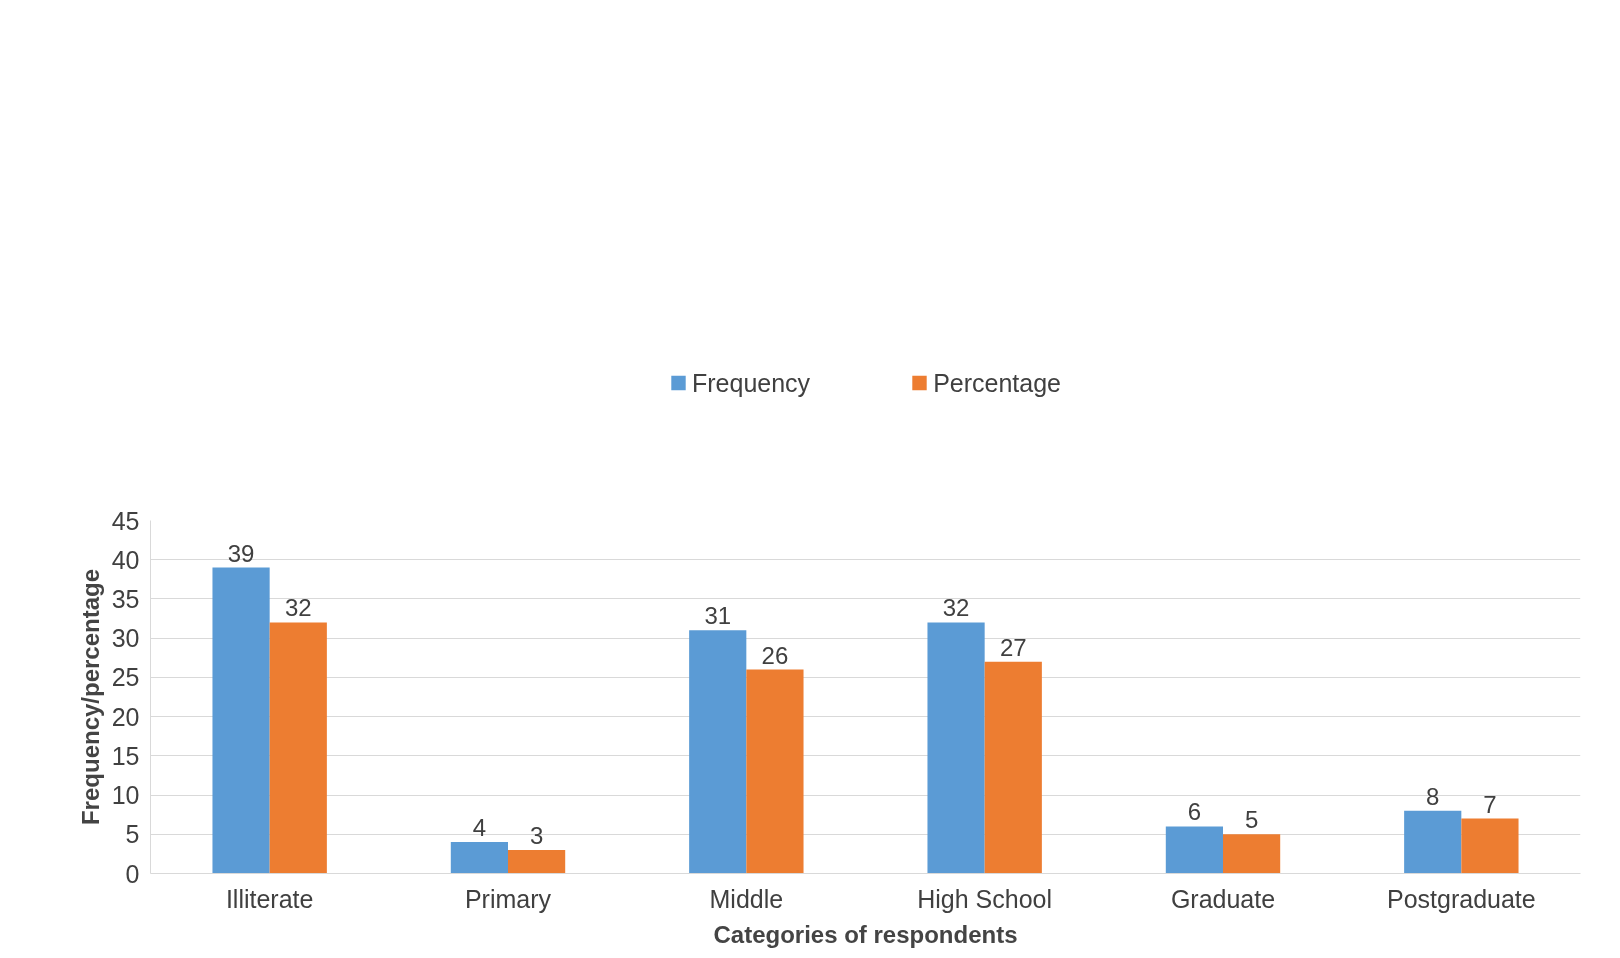 Image resolution: width=1620 pixels, height=958 pixels. Describe the element at coordinates (997, 383) in the screenshot. I see `legend-label: Percentage` at that location.